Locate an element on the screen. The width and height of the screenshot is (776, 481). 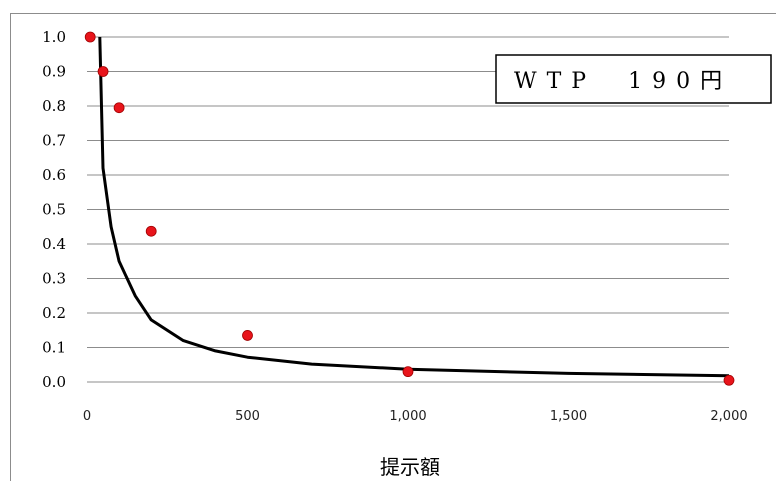
x-tick-label: 0 is located at coordinates (87, 416).